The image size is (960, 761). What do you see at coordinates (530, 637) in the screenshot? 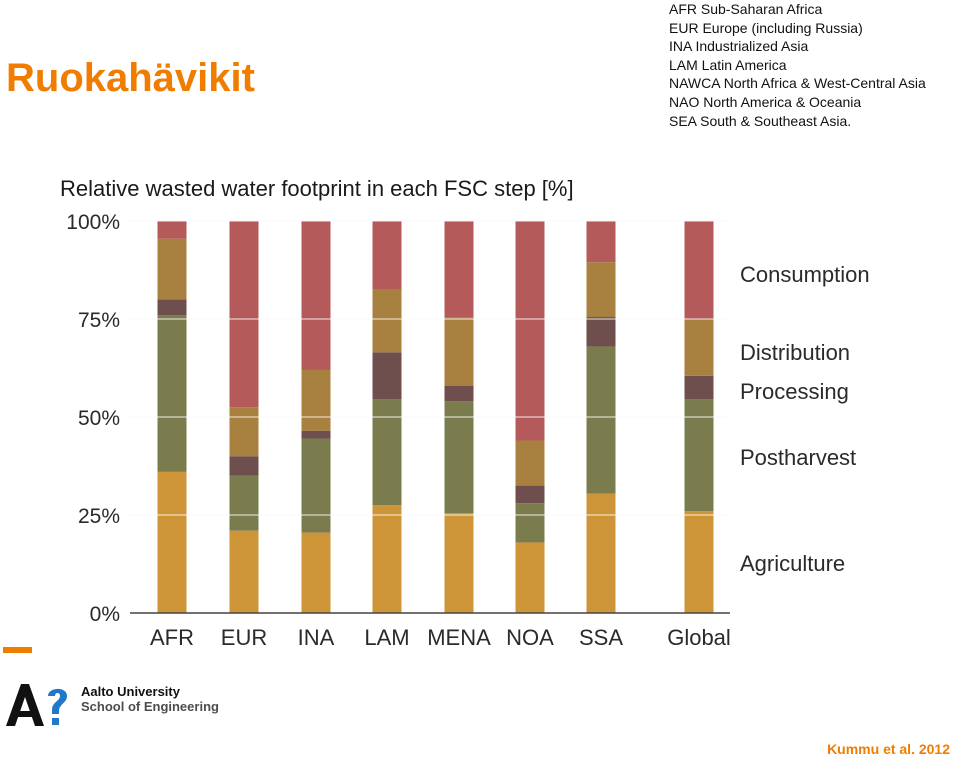
I see `x-tick-label: NOA` at bounding box center [530, 637].